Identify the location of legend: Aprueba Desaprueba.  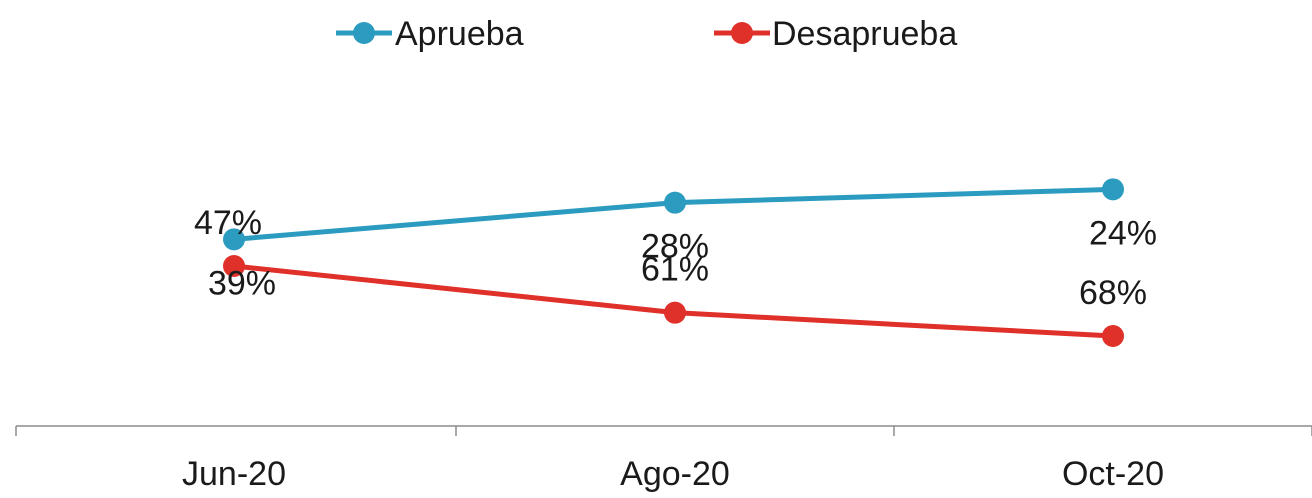
(646, 34).